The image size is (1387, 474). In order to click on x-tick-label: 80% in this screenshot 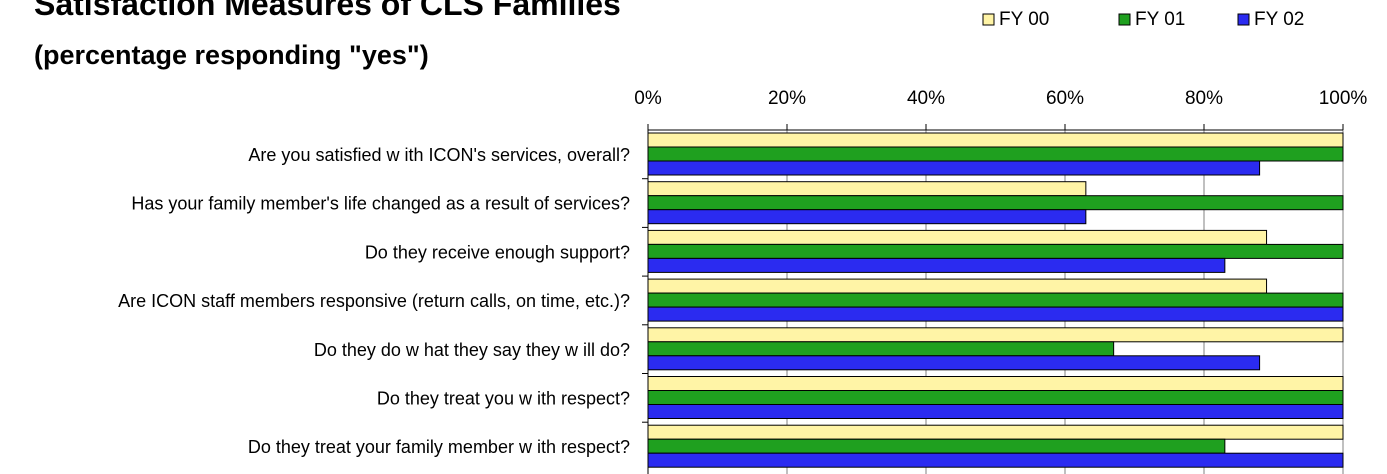, I will do `click(1204, 98)`.